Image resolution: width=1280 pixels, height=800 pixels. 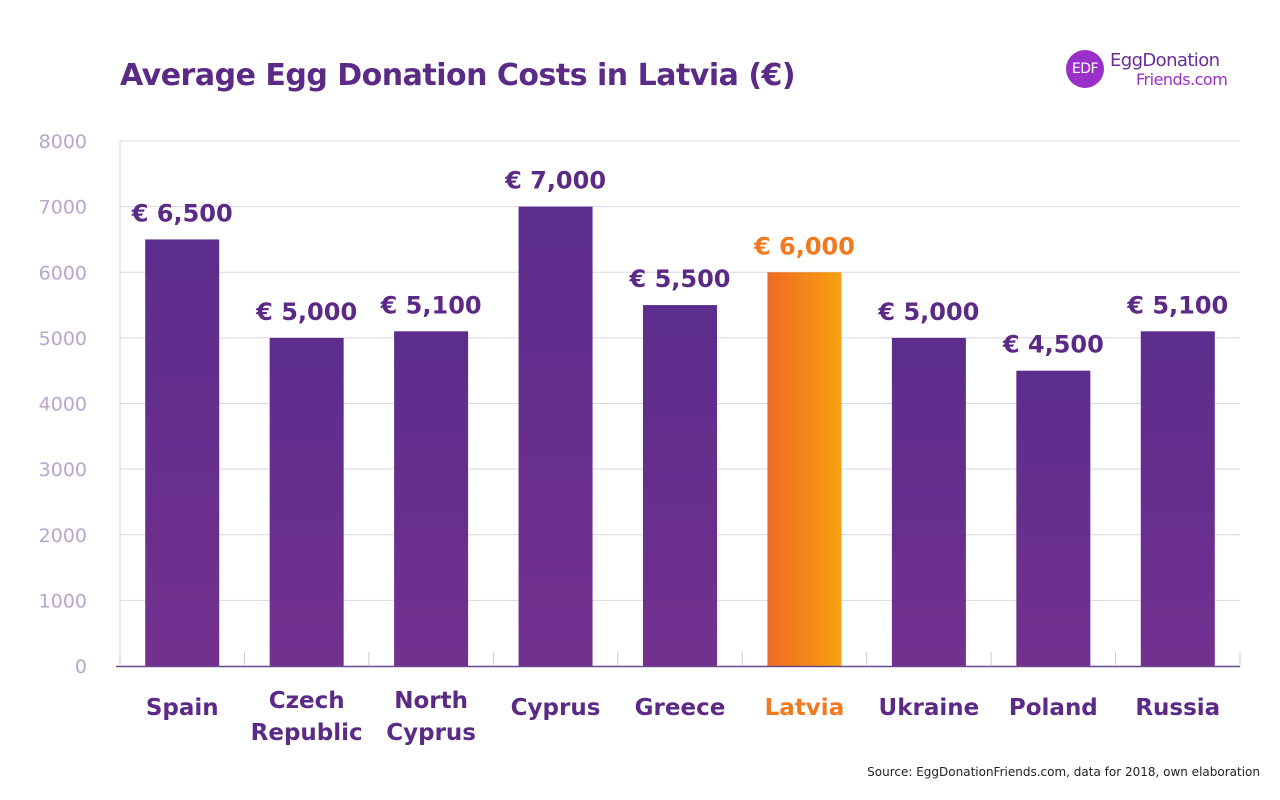 I want to click on y-tick-label: 7000, so click(x=63, y=208).